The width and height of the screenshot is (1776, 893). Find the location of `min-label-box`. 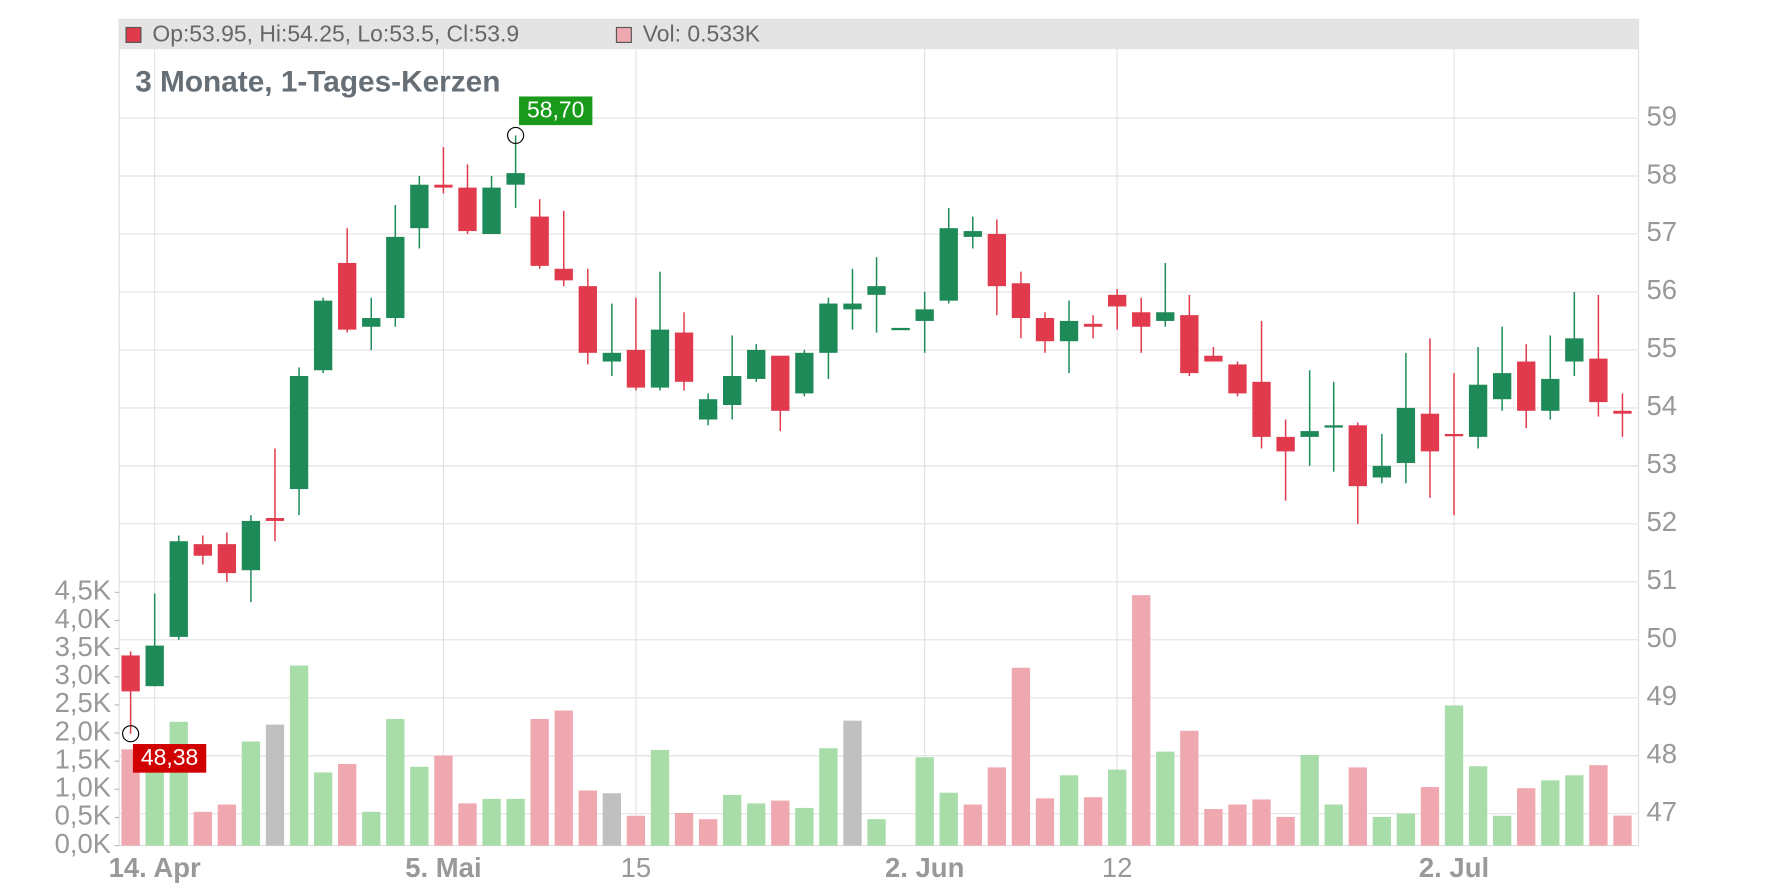

min-label-box is located at coordinates (169, 758).